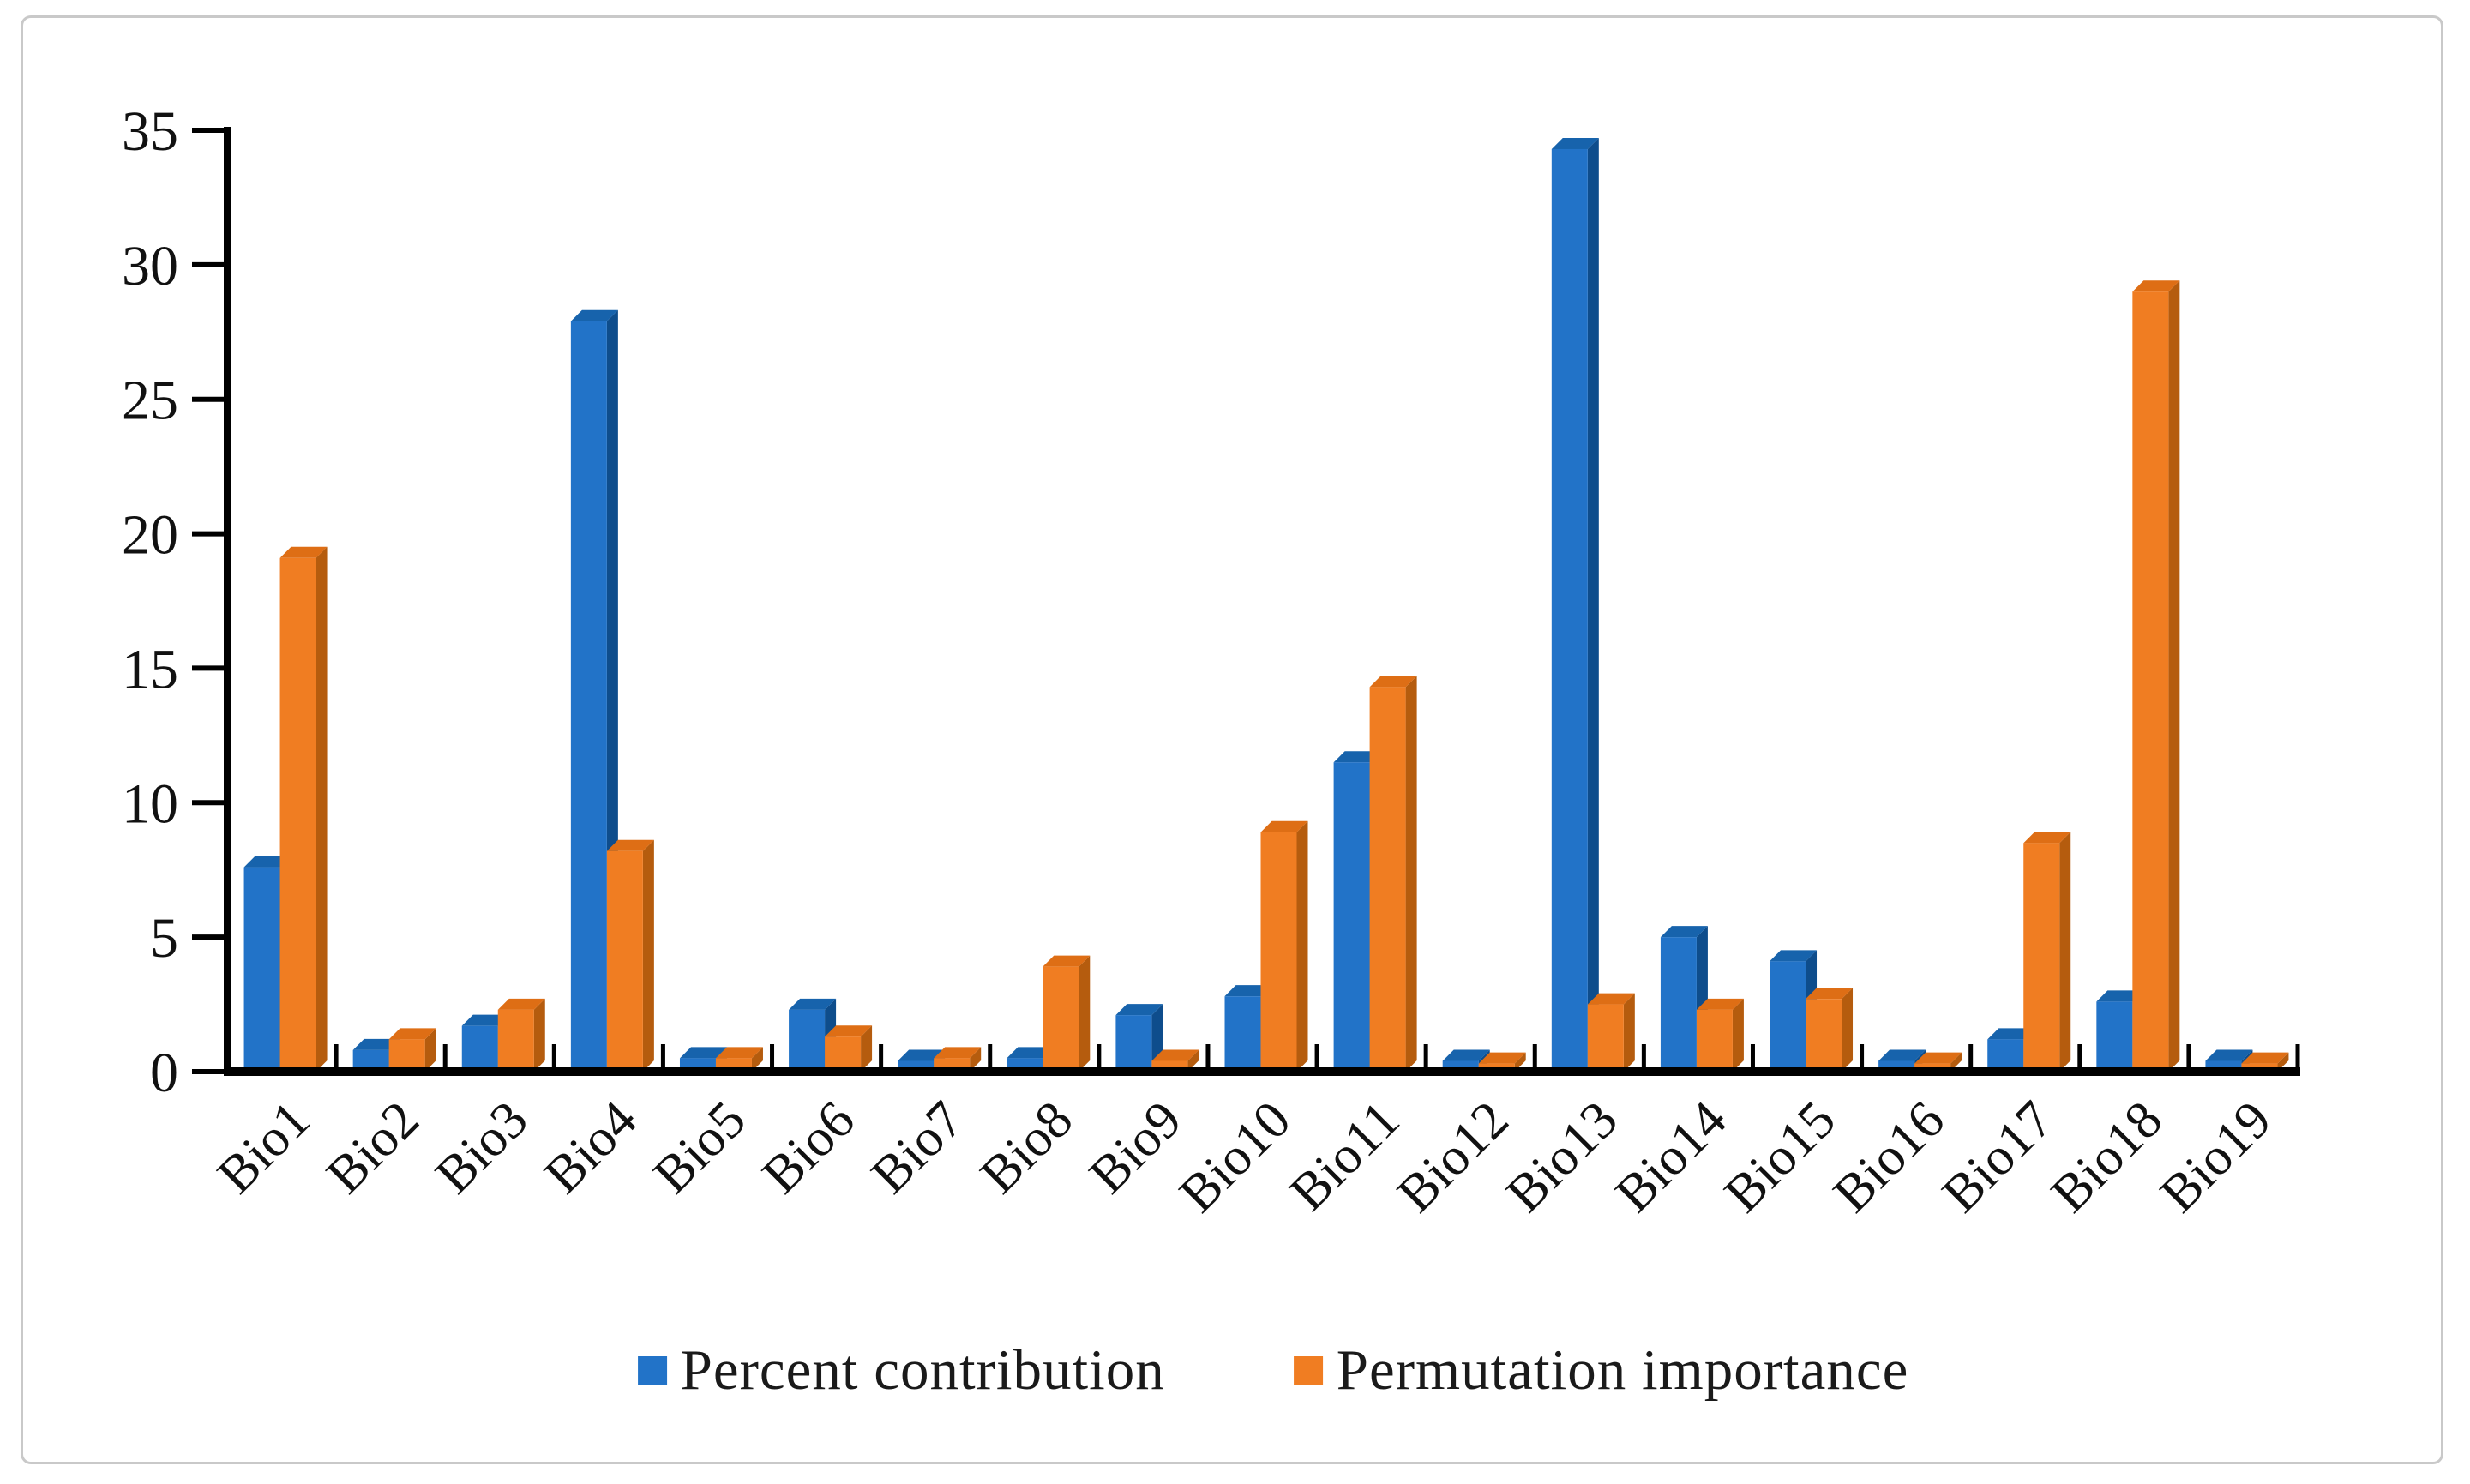 Image resolution: width=2470 pixels, height=1484 pixels. Describe the element at coordinates (481, 1147) in the screenshot. I see `x-label-bio3: Bio3` at that location.